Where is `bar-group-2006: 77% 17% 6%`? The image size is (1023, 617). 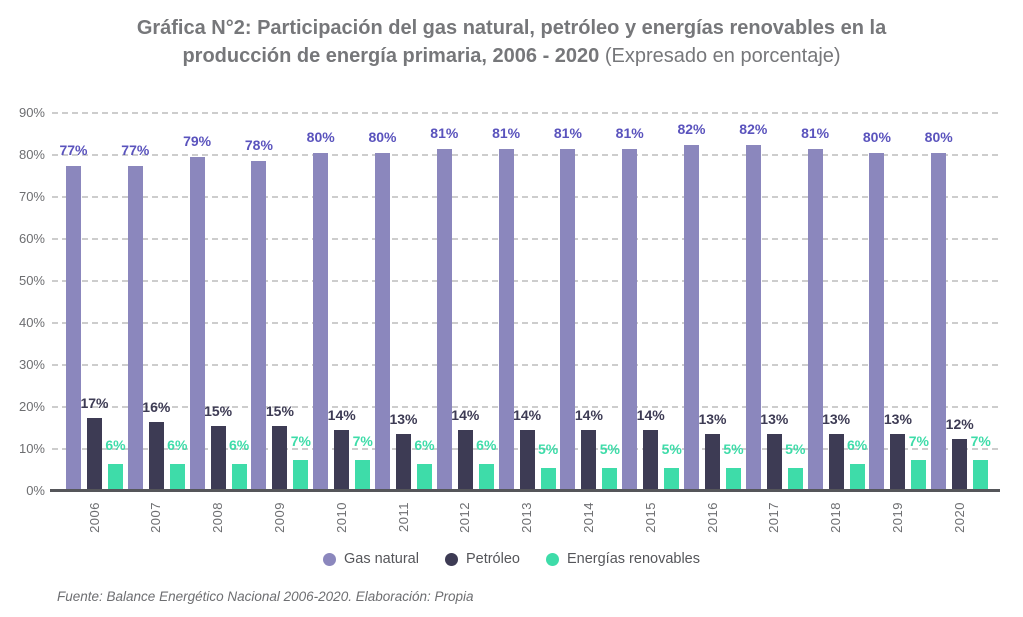
bar-group-2006: 77% 17% 6% is located at coordinates (92, 302).